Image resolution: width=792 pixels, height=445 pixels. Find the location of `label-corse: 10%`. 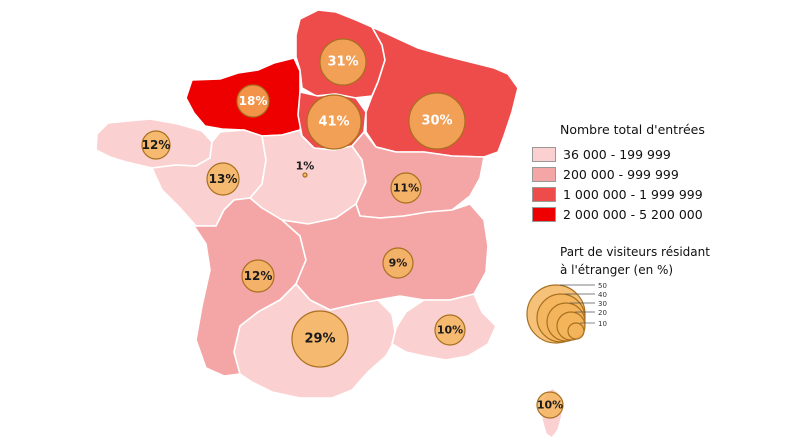

label-corse: 10% is located at coordinates (550, 405).